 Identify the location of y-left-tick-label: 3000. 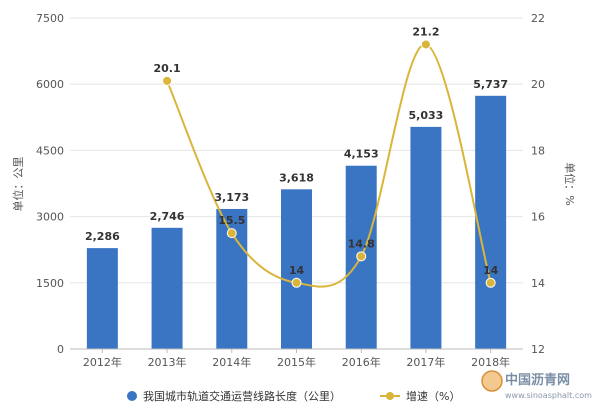
(50, 217).